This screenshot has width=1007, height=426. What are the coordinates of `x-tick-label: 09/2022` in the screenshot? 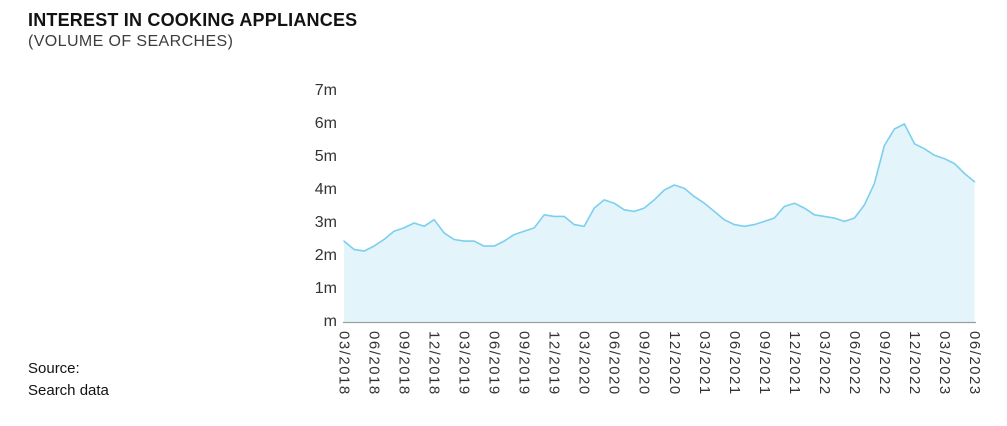 It's located at (884, 363).